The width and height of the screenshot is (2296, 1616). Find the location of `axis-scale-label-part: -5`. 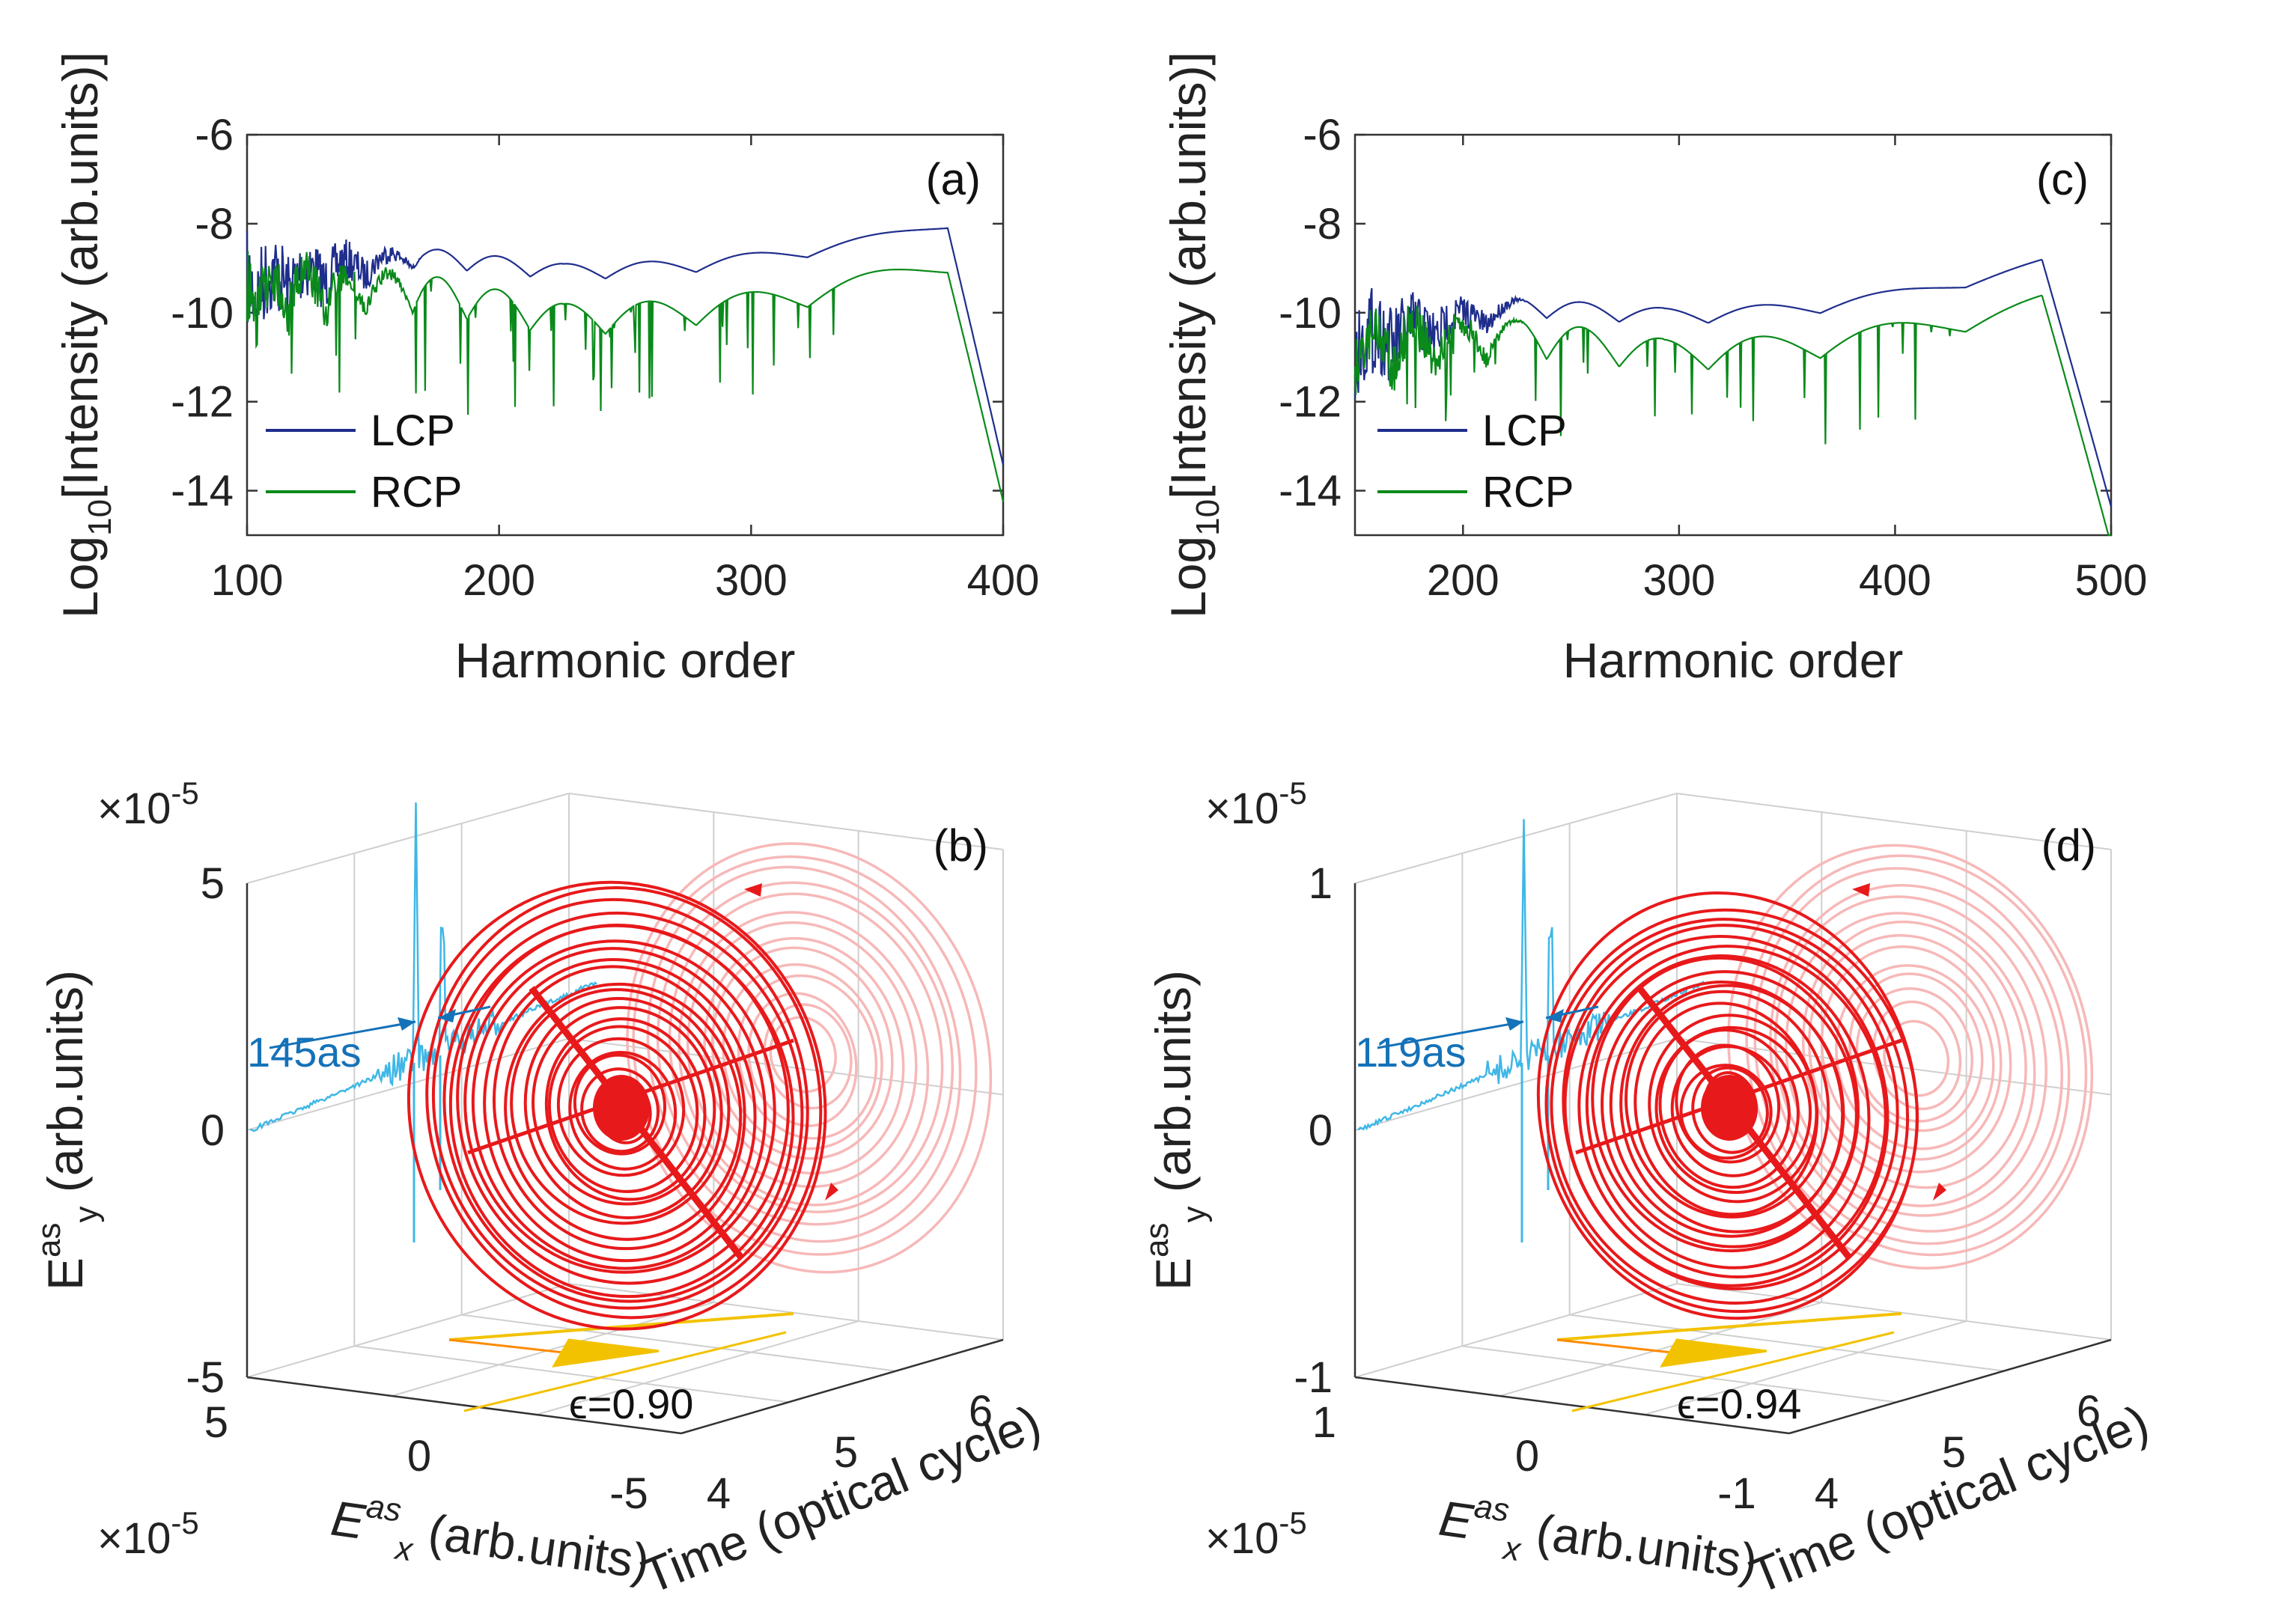

axis-scale-label-part: -5 is located at coordinates (1292, 1522).